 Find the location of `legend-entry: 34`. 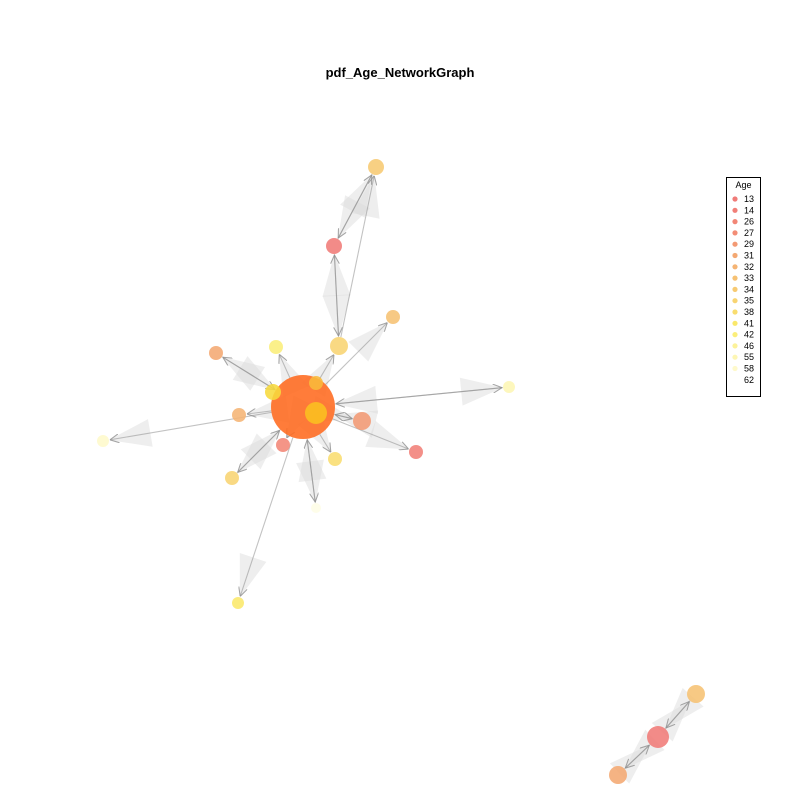

legend-entry: 34 is located at coordinates (743, 289).